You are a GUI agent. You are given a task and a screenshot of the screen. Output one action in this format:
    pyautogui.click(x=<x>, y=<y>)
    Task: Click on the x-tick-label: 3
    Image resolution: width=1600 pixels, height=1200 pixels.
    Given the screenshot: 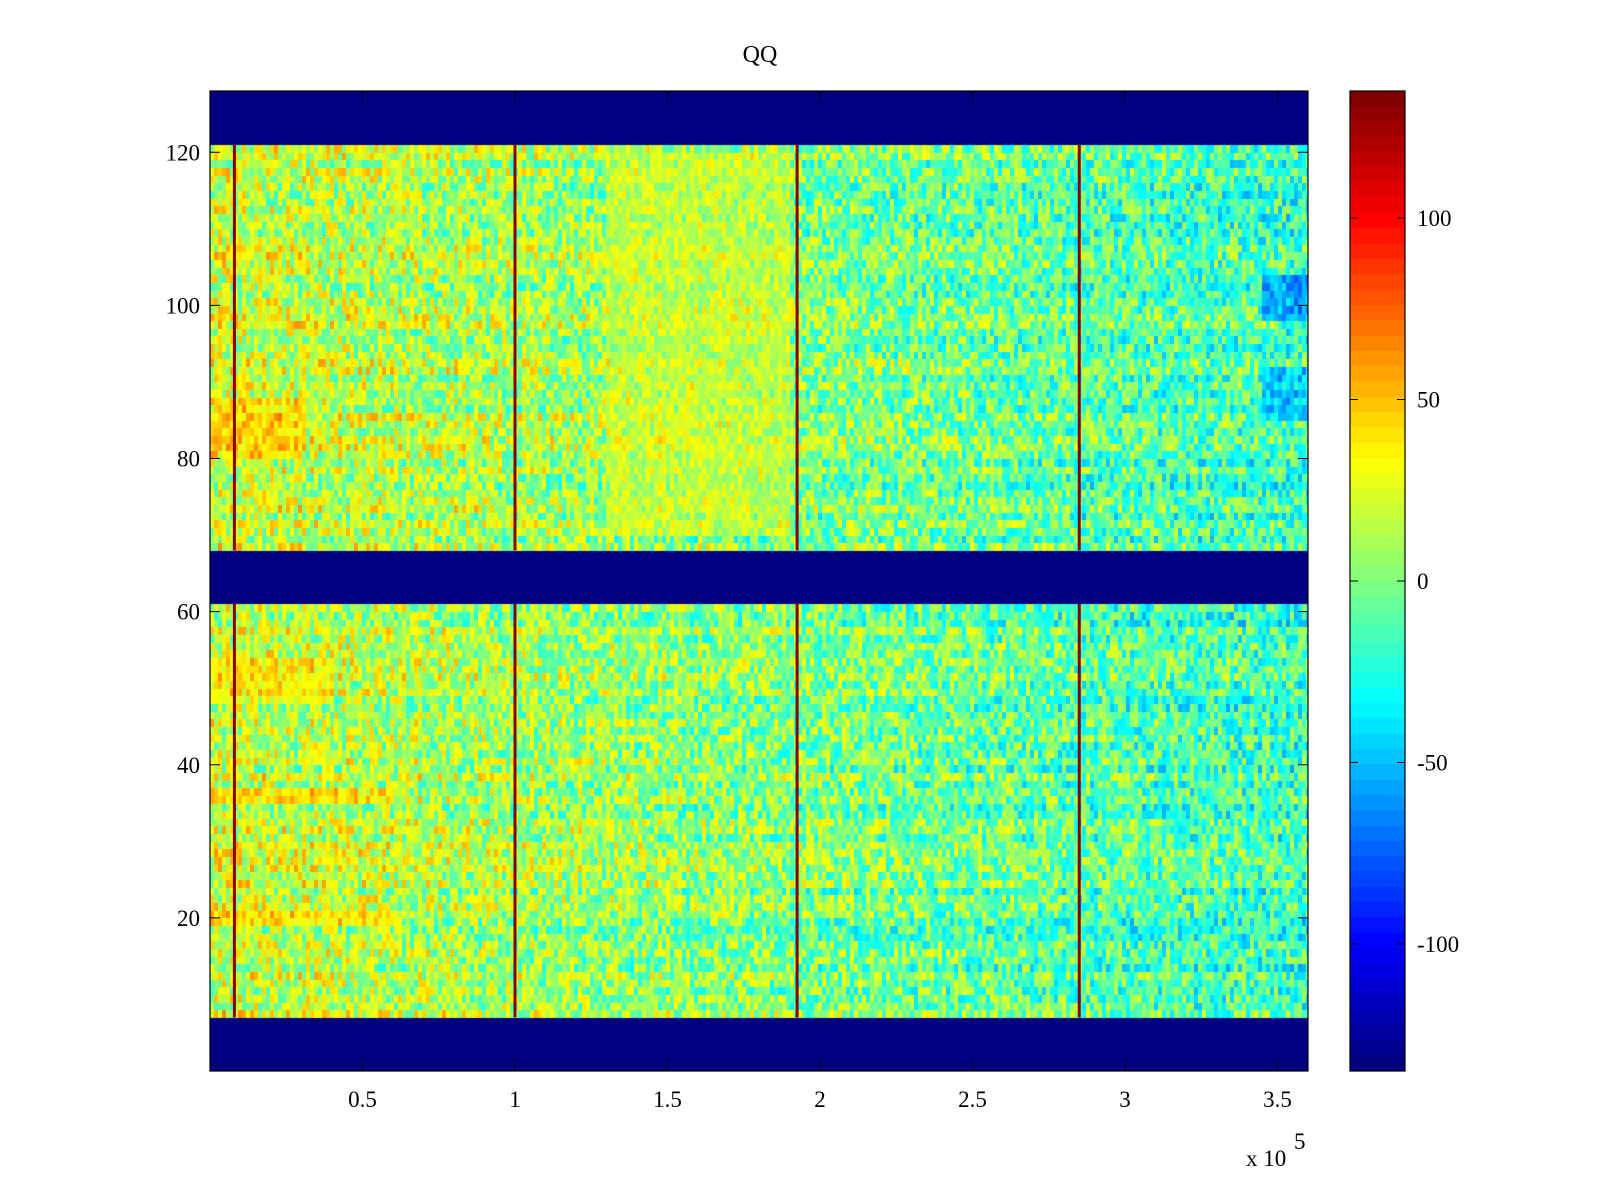 What is the action you would take?
    pyautogui.click(x=1125, y=1099)
    